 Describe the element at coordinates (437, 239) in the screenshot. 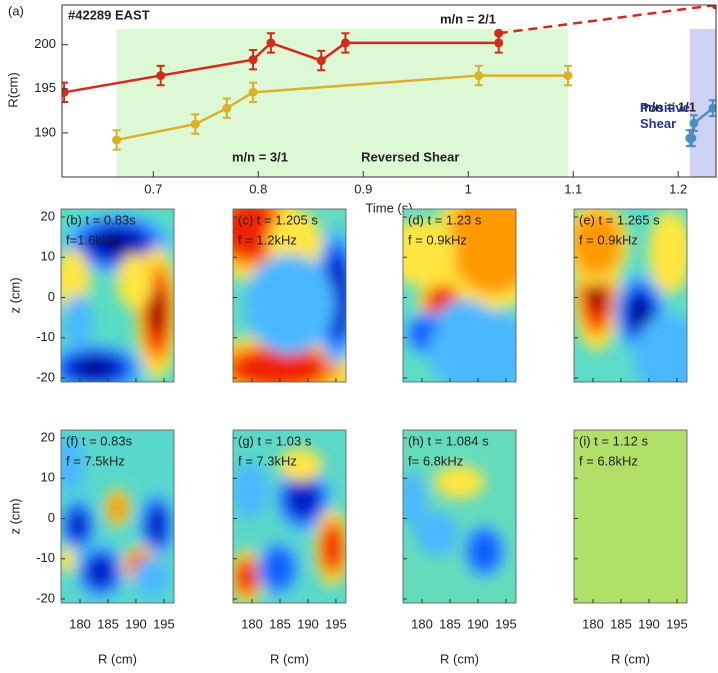

I see `panel-freq: f = 0.9kHz` at that location.